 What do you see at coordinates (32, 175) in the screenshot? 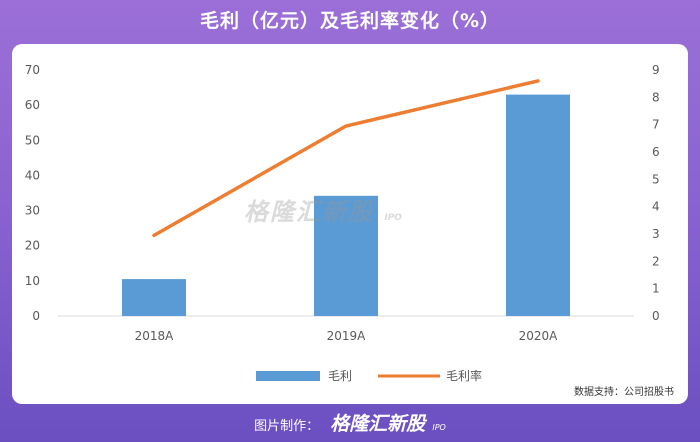
I see `y-left-tick-label: 40` at bounding box center [32, 175].